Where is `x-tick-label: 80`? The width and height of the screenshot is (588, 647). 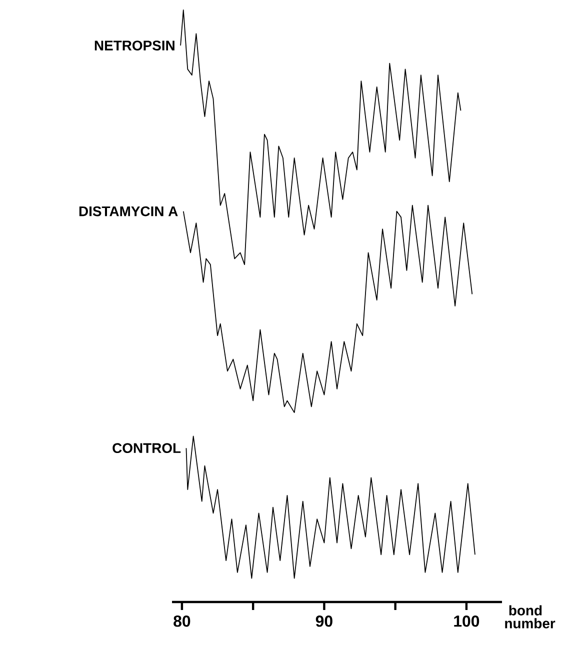 x-tick-label: 80 is located at coordinates (182, 621).